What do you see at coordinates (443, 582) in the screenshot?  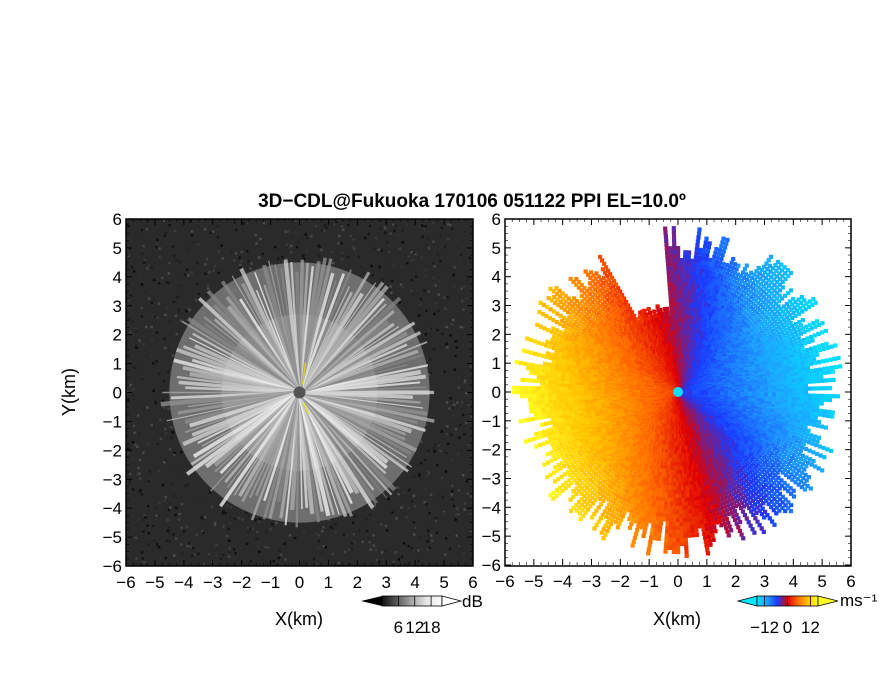 I see `backscatter-xtick-label: 5` at bounding box center [443, 582].